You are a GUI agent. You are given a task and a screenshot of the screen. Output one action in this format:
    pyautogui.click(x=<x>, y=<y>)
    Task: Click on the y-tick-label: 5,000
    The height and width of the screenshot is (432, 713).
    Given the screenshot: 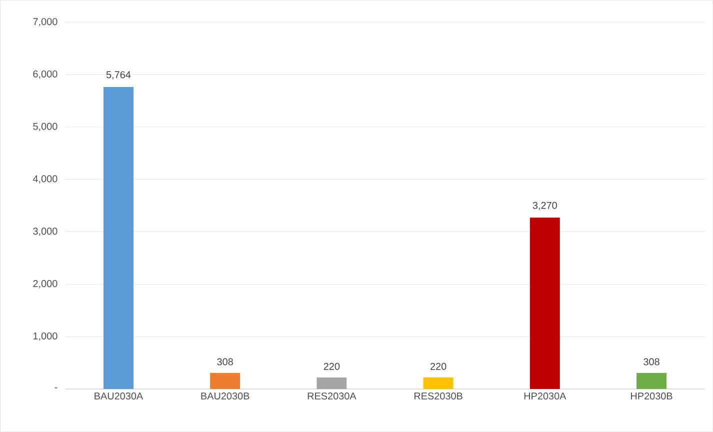 What is the action you would take?
    pyautogui.click(x=45, y=127)
    